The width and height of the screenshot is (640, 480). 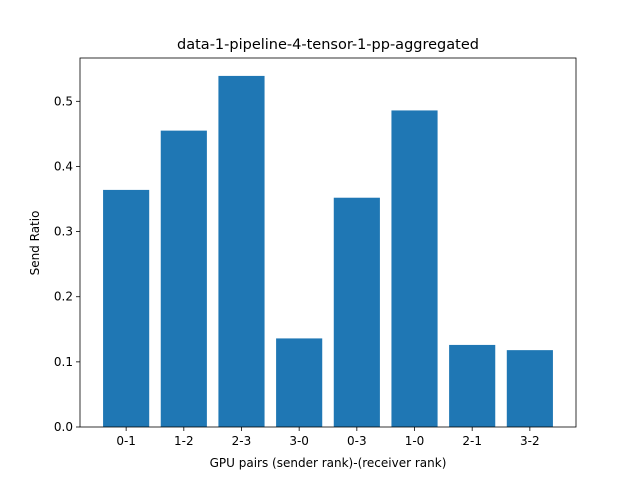 What do you see at coordinates (328, 437) in the screenshot?
I see `x-axis-ticks: 0-1 1-2 2-3 3-0 0-3 1-0 2-1 3-2` at bounding box center [328, 437].